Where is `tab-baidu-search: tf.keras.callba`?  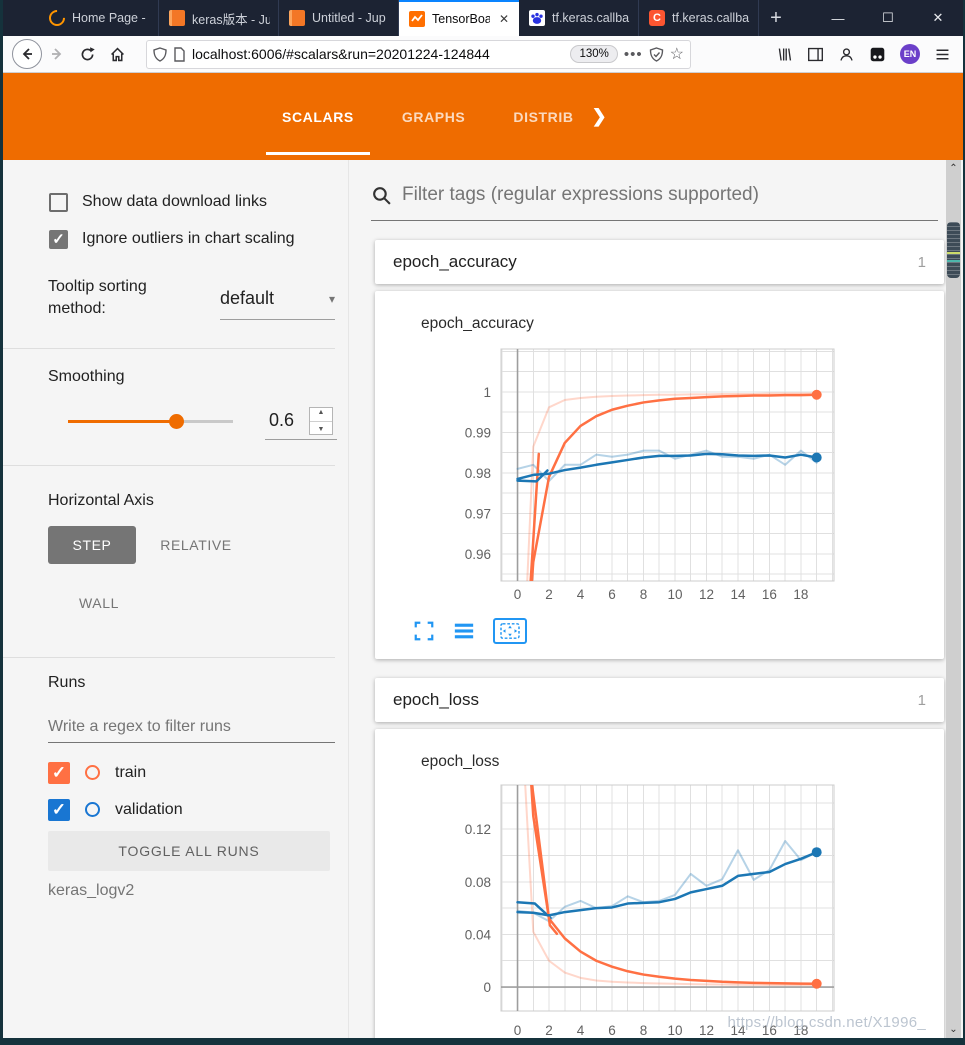 tab-baidu-search: tf.keras.callba is located at coordinates (579, 18).